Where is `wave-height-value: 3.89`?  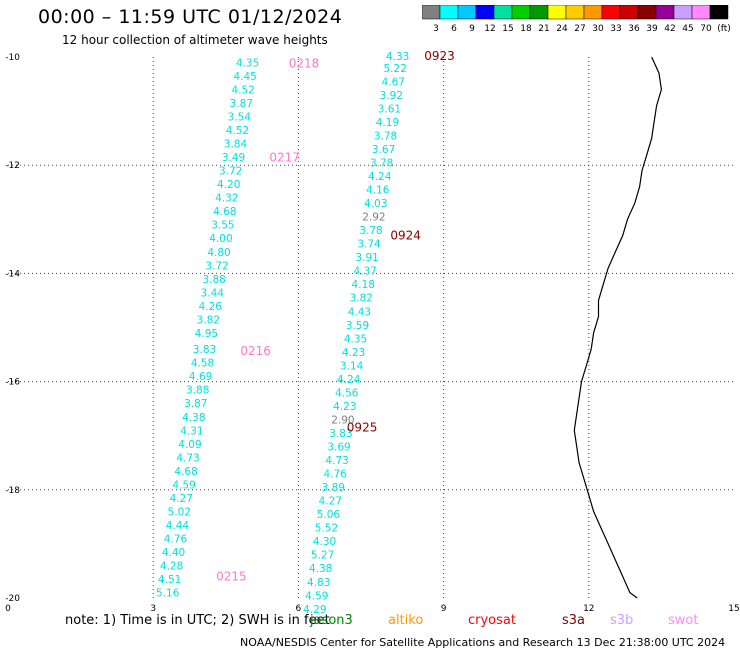
wave-height-value: 3.89 is located at coordinates (333, 488).